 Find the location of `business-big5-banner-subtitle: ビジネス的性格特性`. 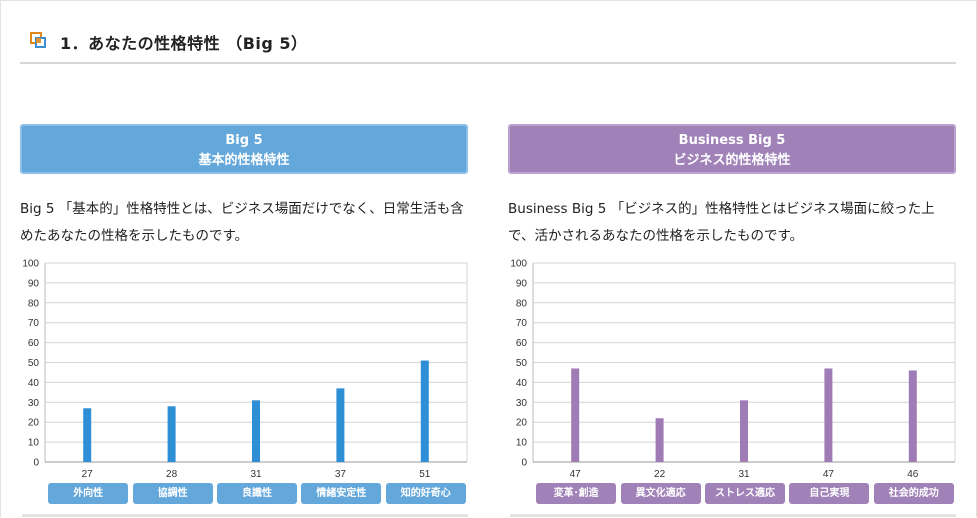

business-big5-banner-subtitle: ビジネス的性格特性 is located at coordinates (732, 160).